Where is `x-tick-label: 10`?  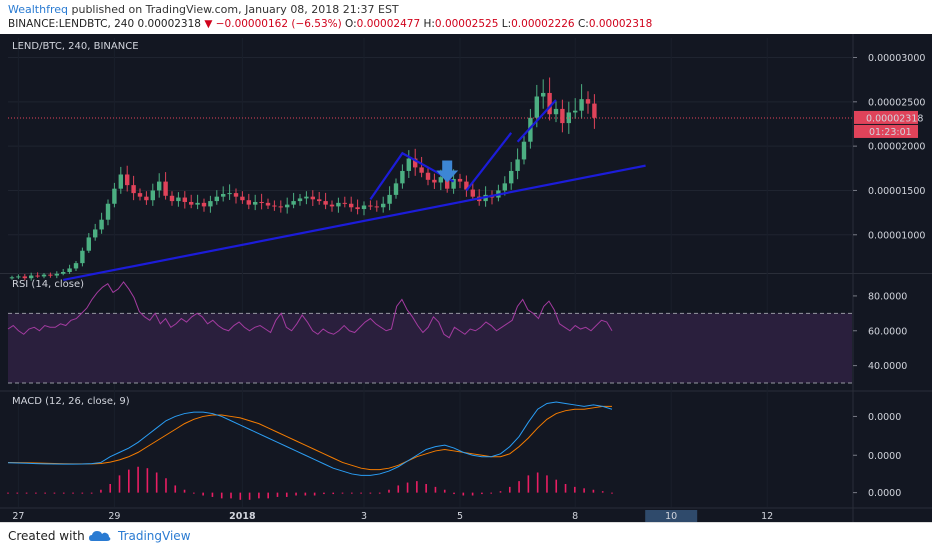
x-tick-label: 10 is located at coordinates (671, 516).